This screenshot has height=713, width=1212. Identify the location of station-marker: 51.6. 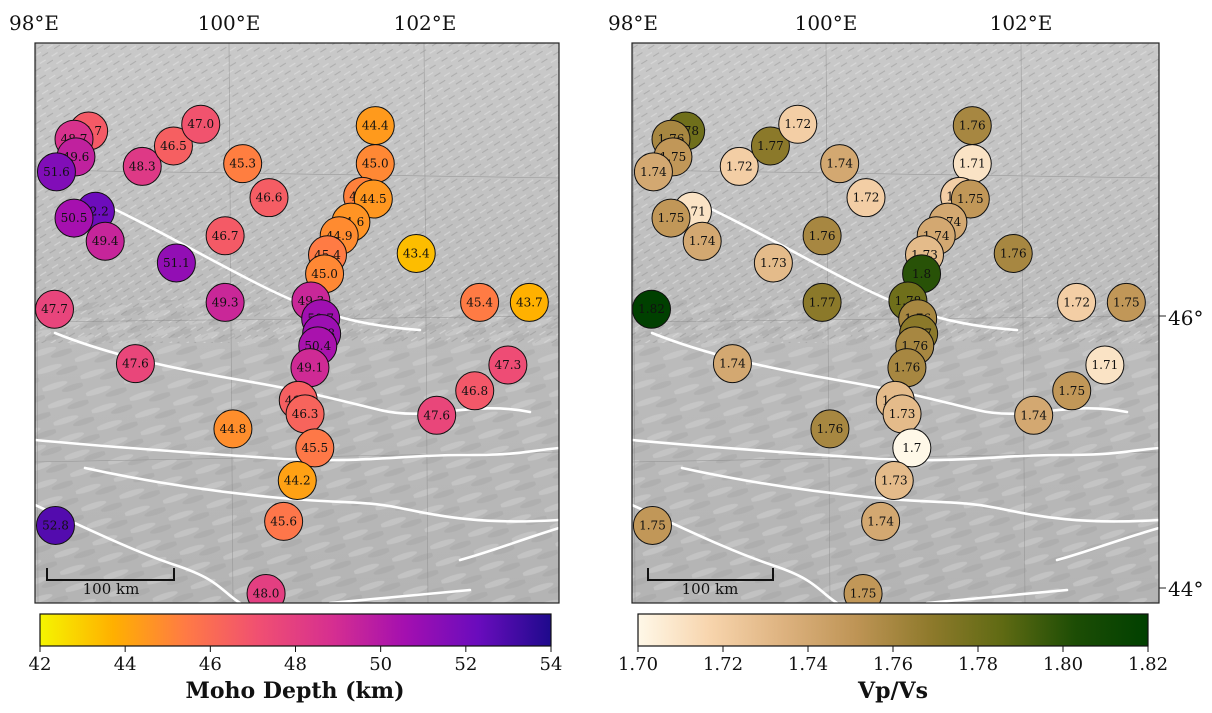
(56, 172).